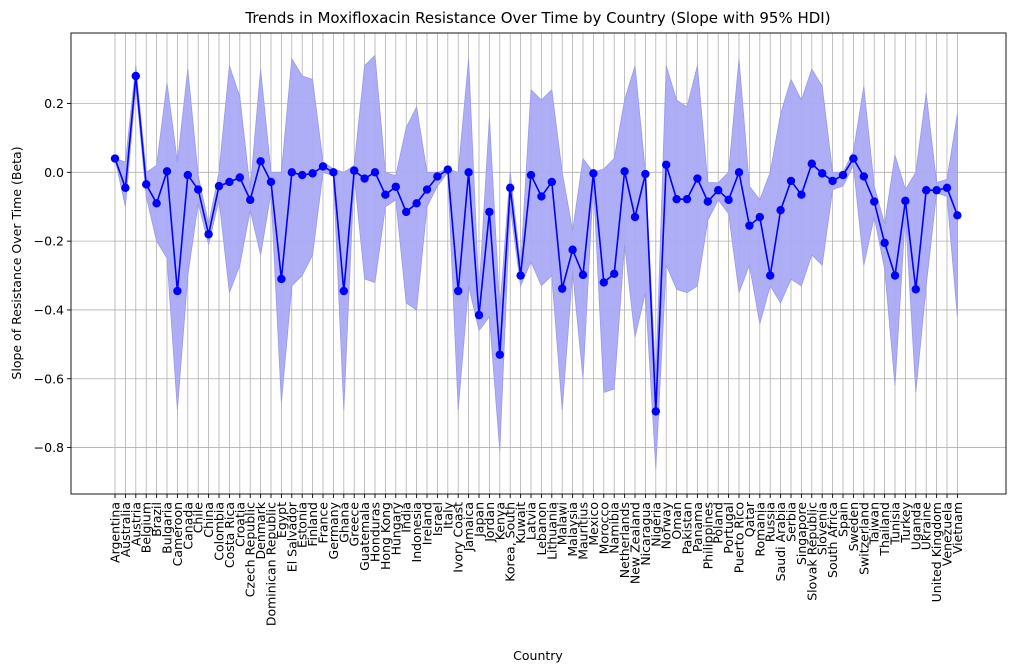 The width and height of the screenshot is (1012, 671). Describe the element at coordinates (593, 524) in the screenshot. I see `x-tick-label: Mexico` at that location.